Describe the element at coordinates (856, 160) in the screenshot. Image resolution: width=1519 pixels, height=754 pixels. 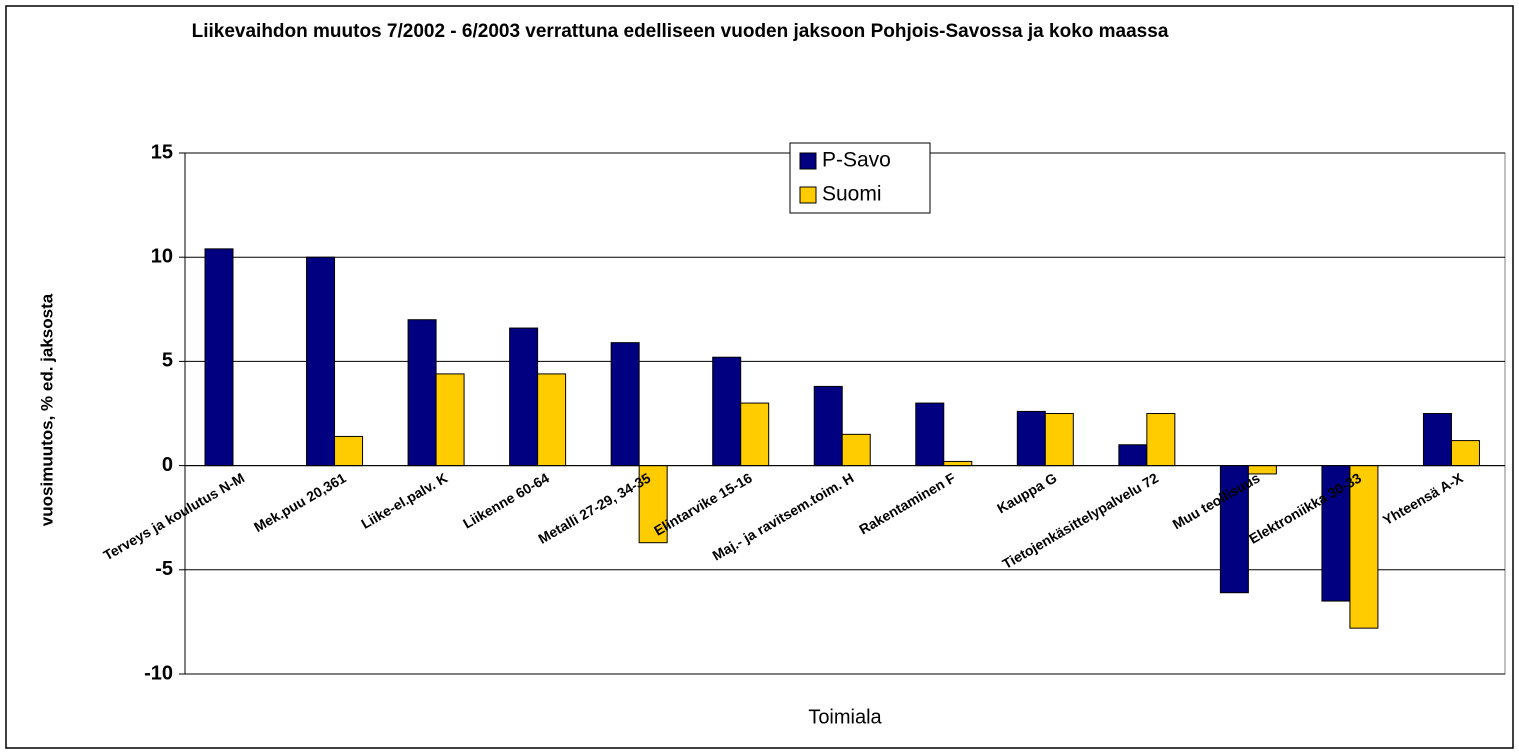
I see `legend-label: P-Savo` at that location.